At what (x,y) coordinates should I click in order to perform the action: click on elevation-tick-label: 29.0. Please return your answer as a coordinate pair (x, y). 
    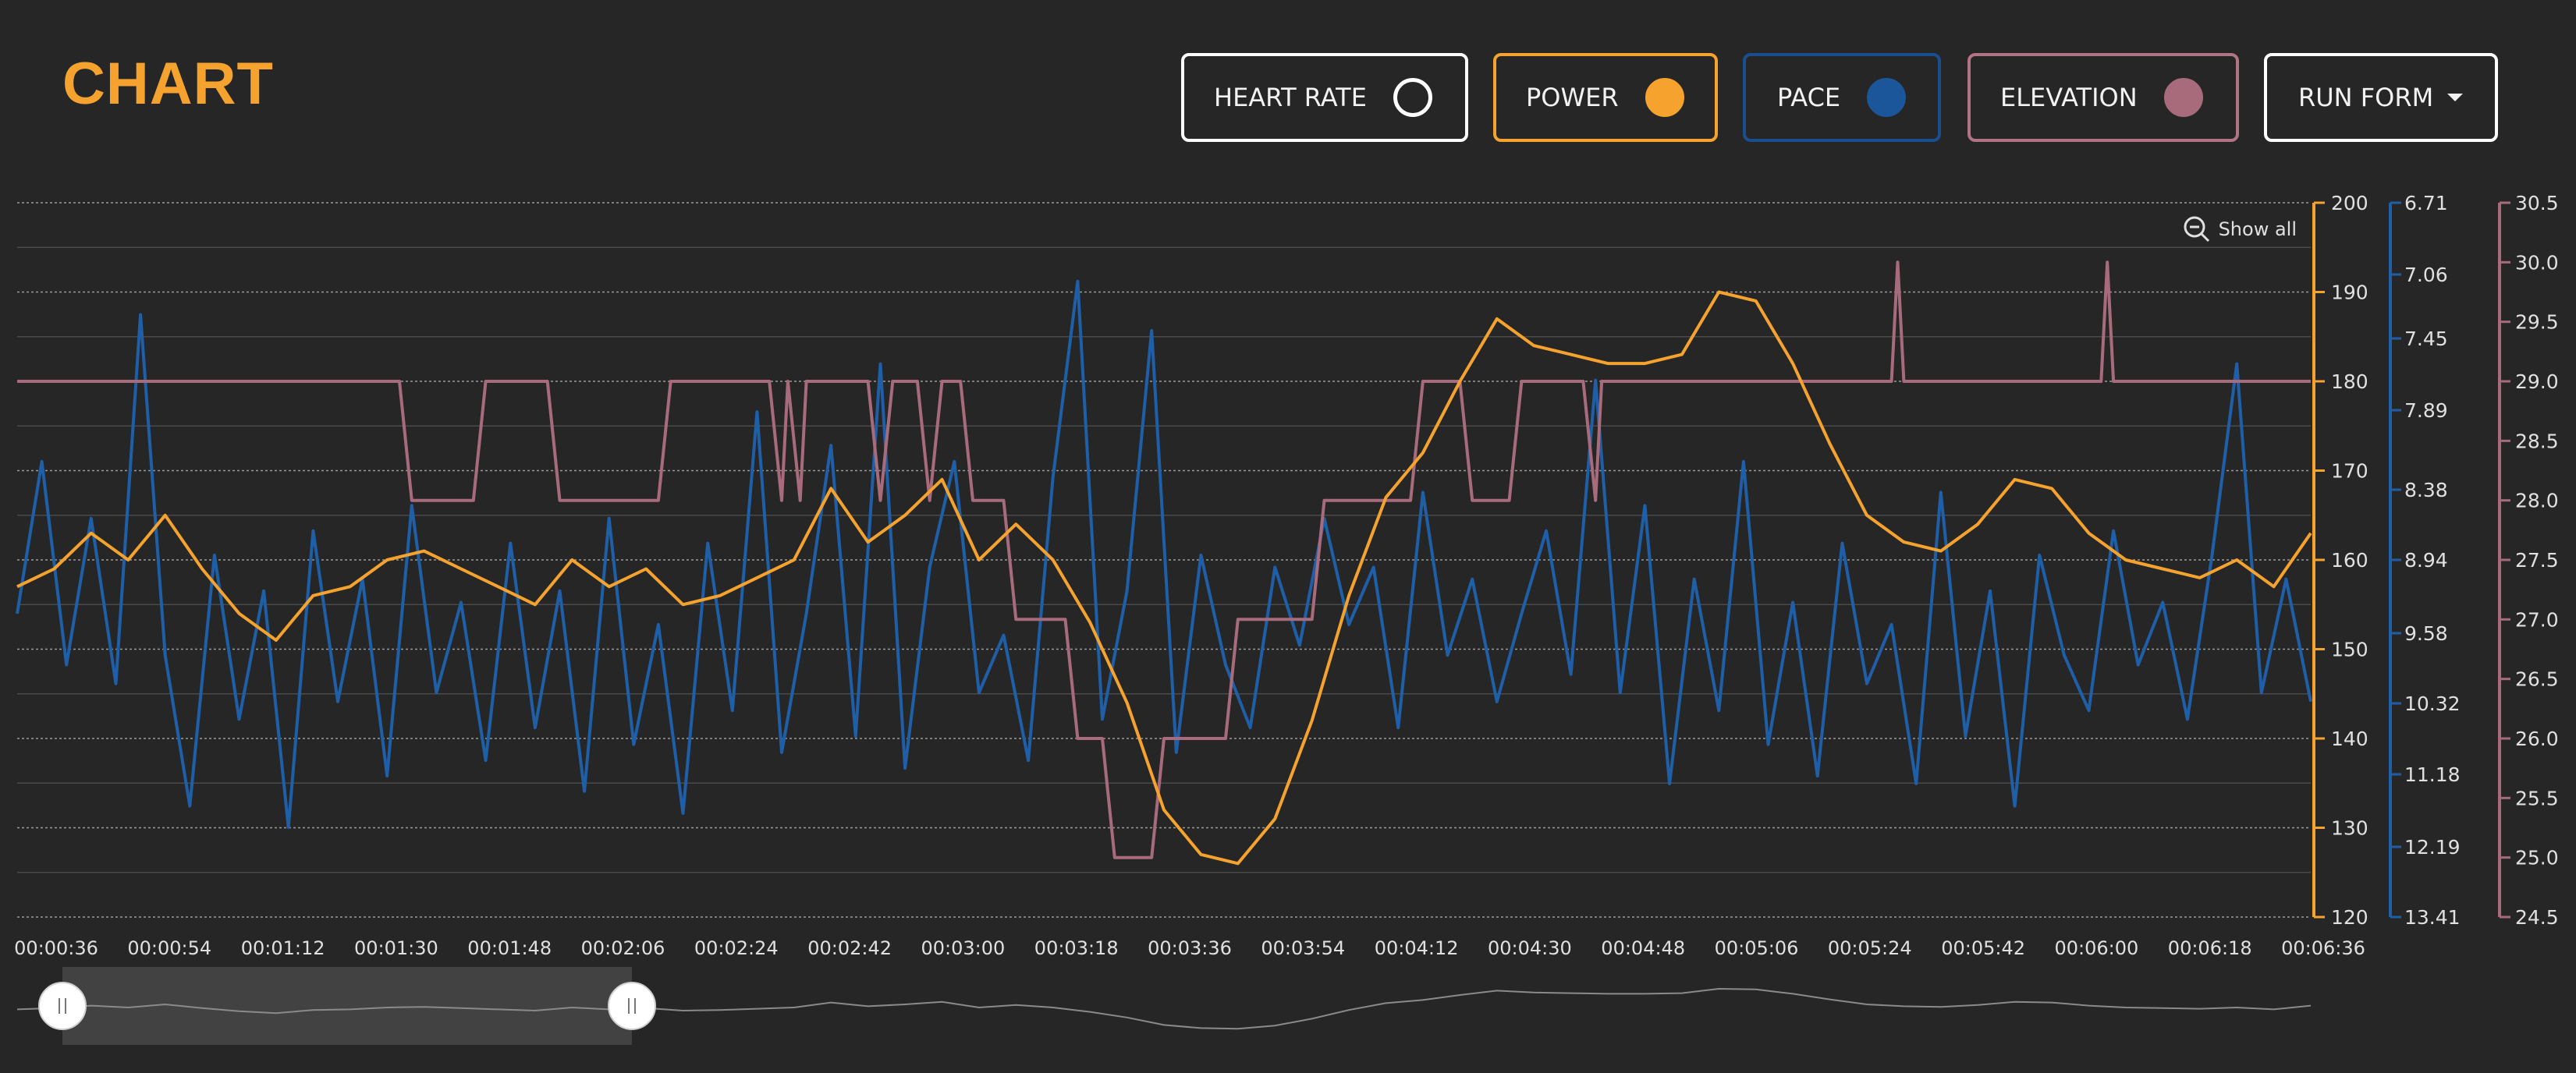
    Looking at the image, I should click on (2537, 381).